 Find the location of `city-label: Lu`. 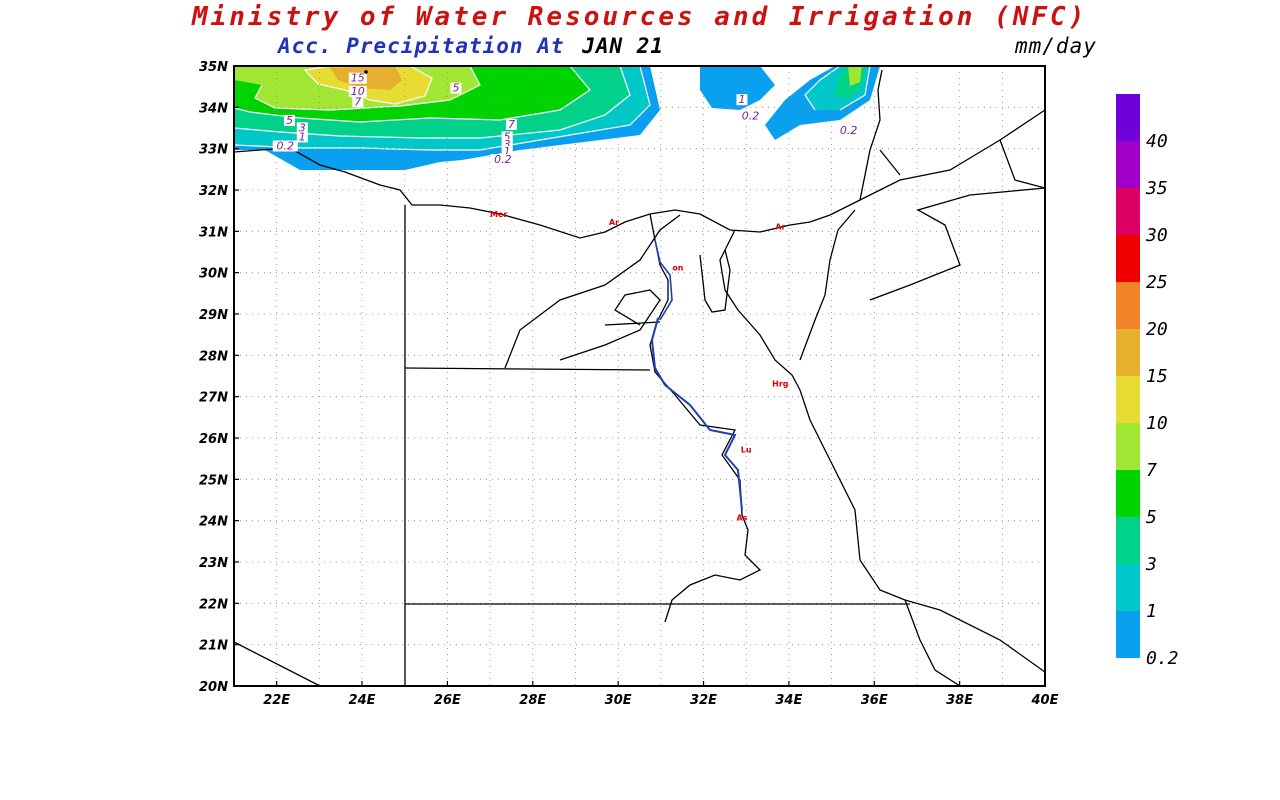

city-label: Lu is located at coordinates (746, 449).